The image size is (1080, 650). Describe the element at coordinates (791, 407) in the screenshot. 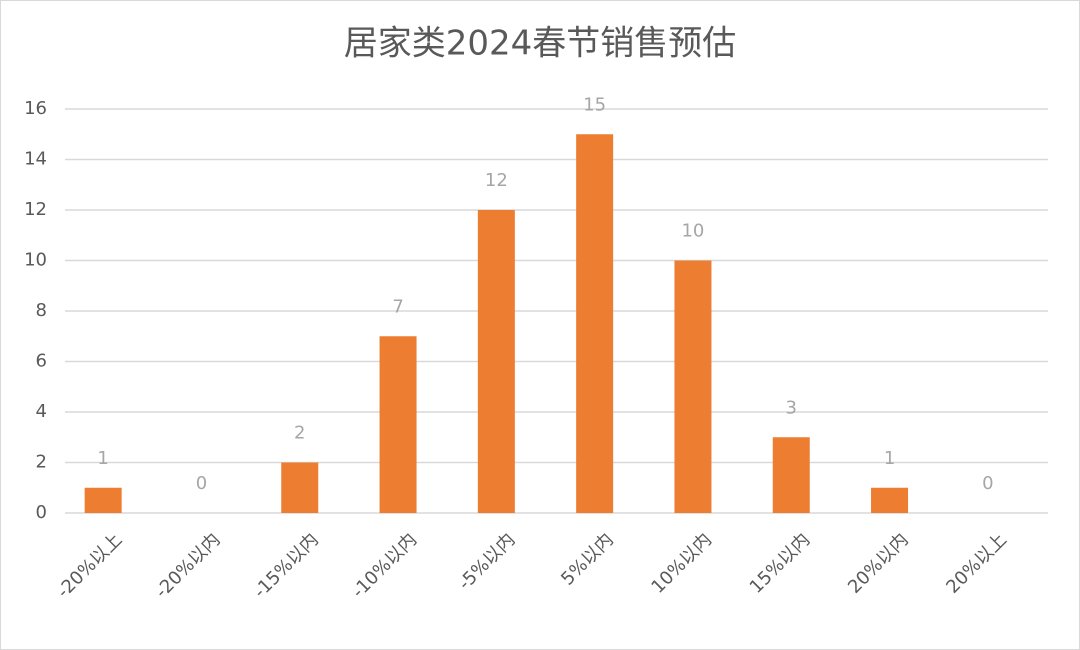

I see `data-label: 3` at that location.